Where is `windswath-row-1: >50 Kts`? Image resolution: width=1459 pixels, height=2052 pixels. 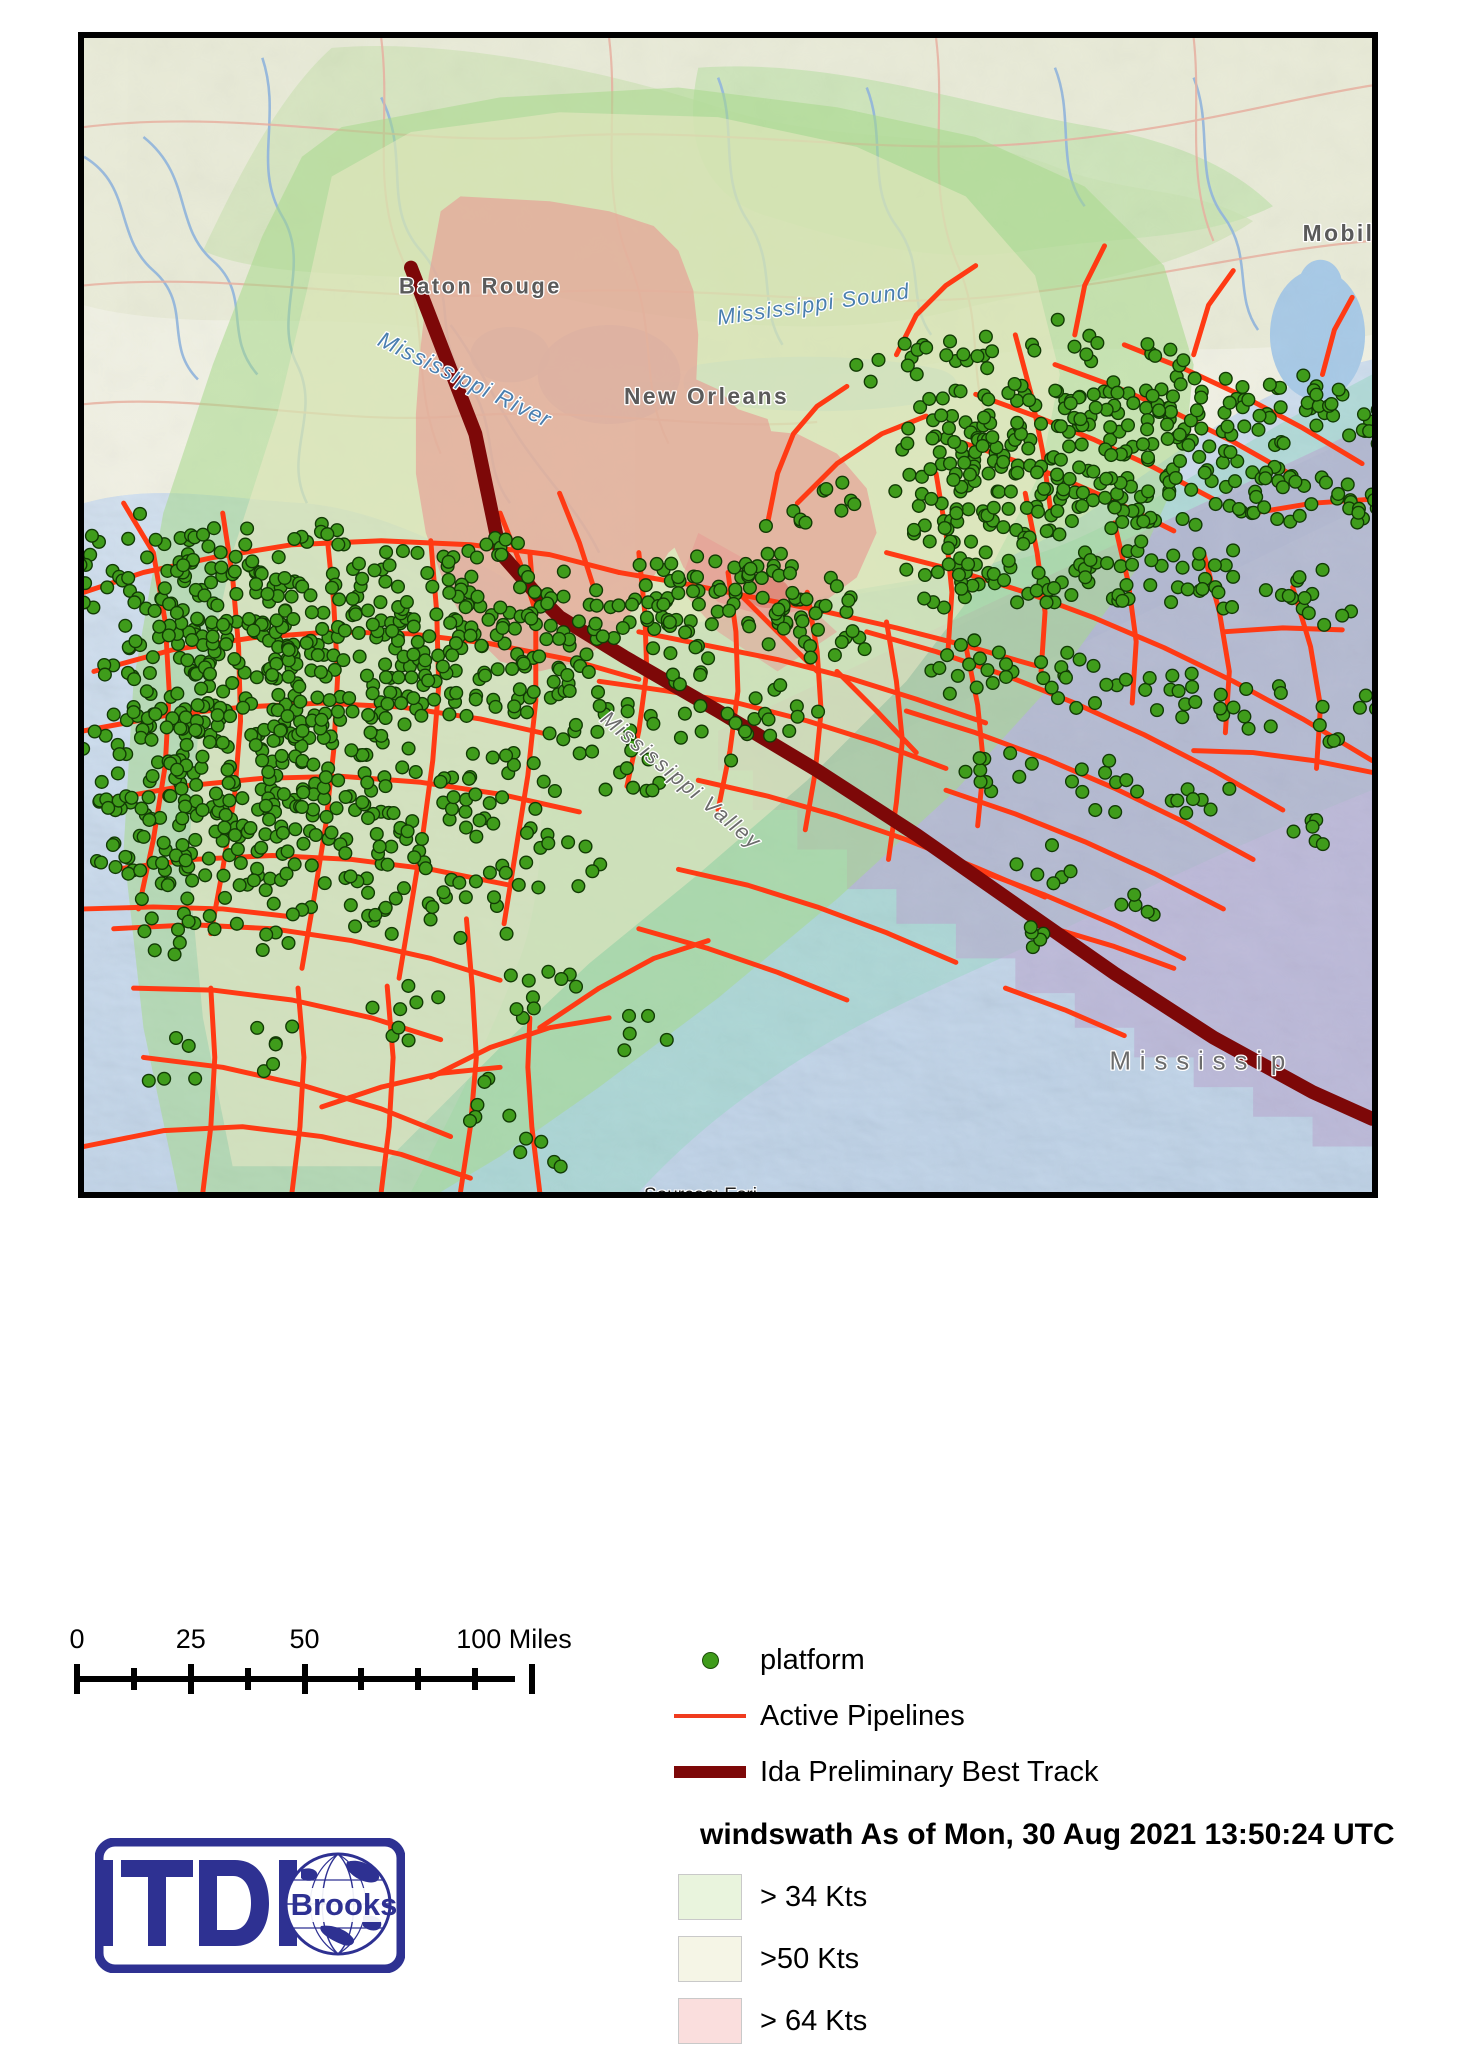 windswath-row-1: >50 Kts is located at coordinates (980, 1959).